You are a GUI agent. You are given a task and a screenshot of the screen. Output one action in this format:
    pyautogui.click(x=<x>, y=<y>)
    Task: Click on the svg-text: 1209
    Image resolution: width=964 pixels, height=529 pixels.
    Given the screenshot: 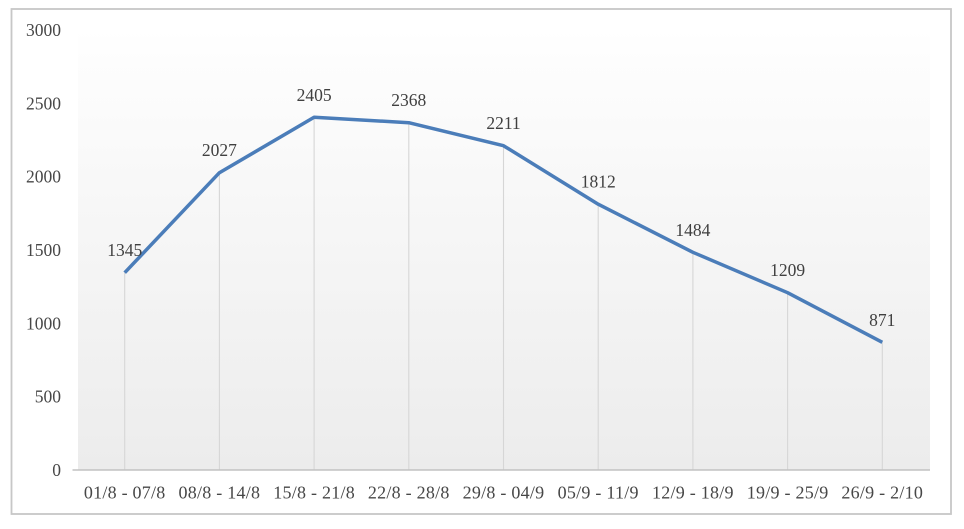 What is the action you would take?
    pyautogui.click(x=787, y=270)
    